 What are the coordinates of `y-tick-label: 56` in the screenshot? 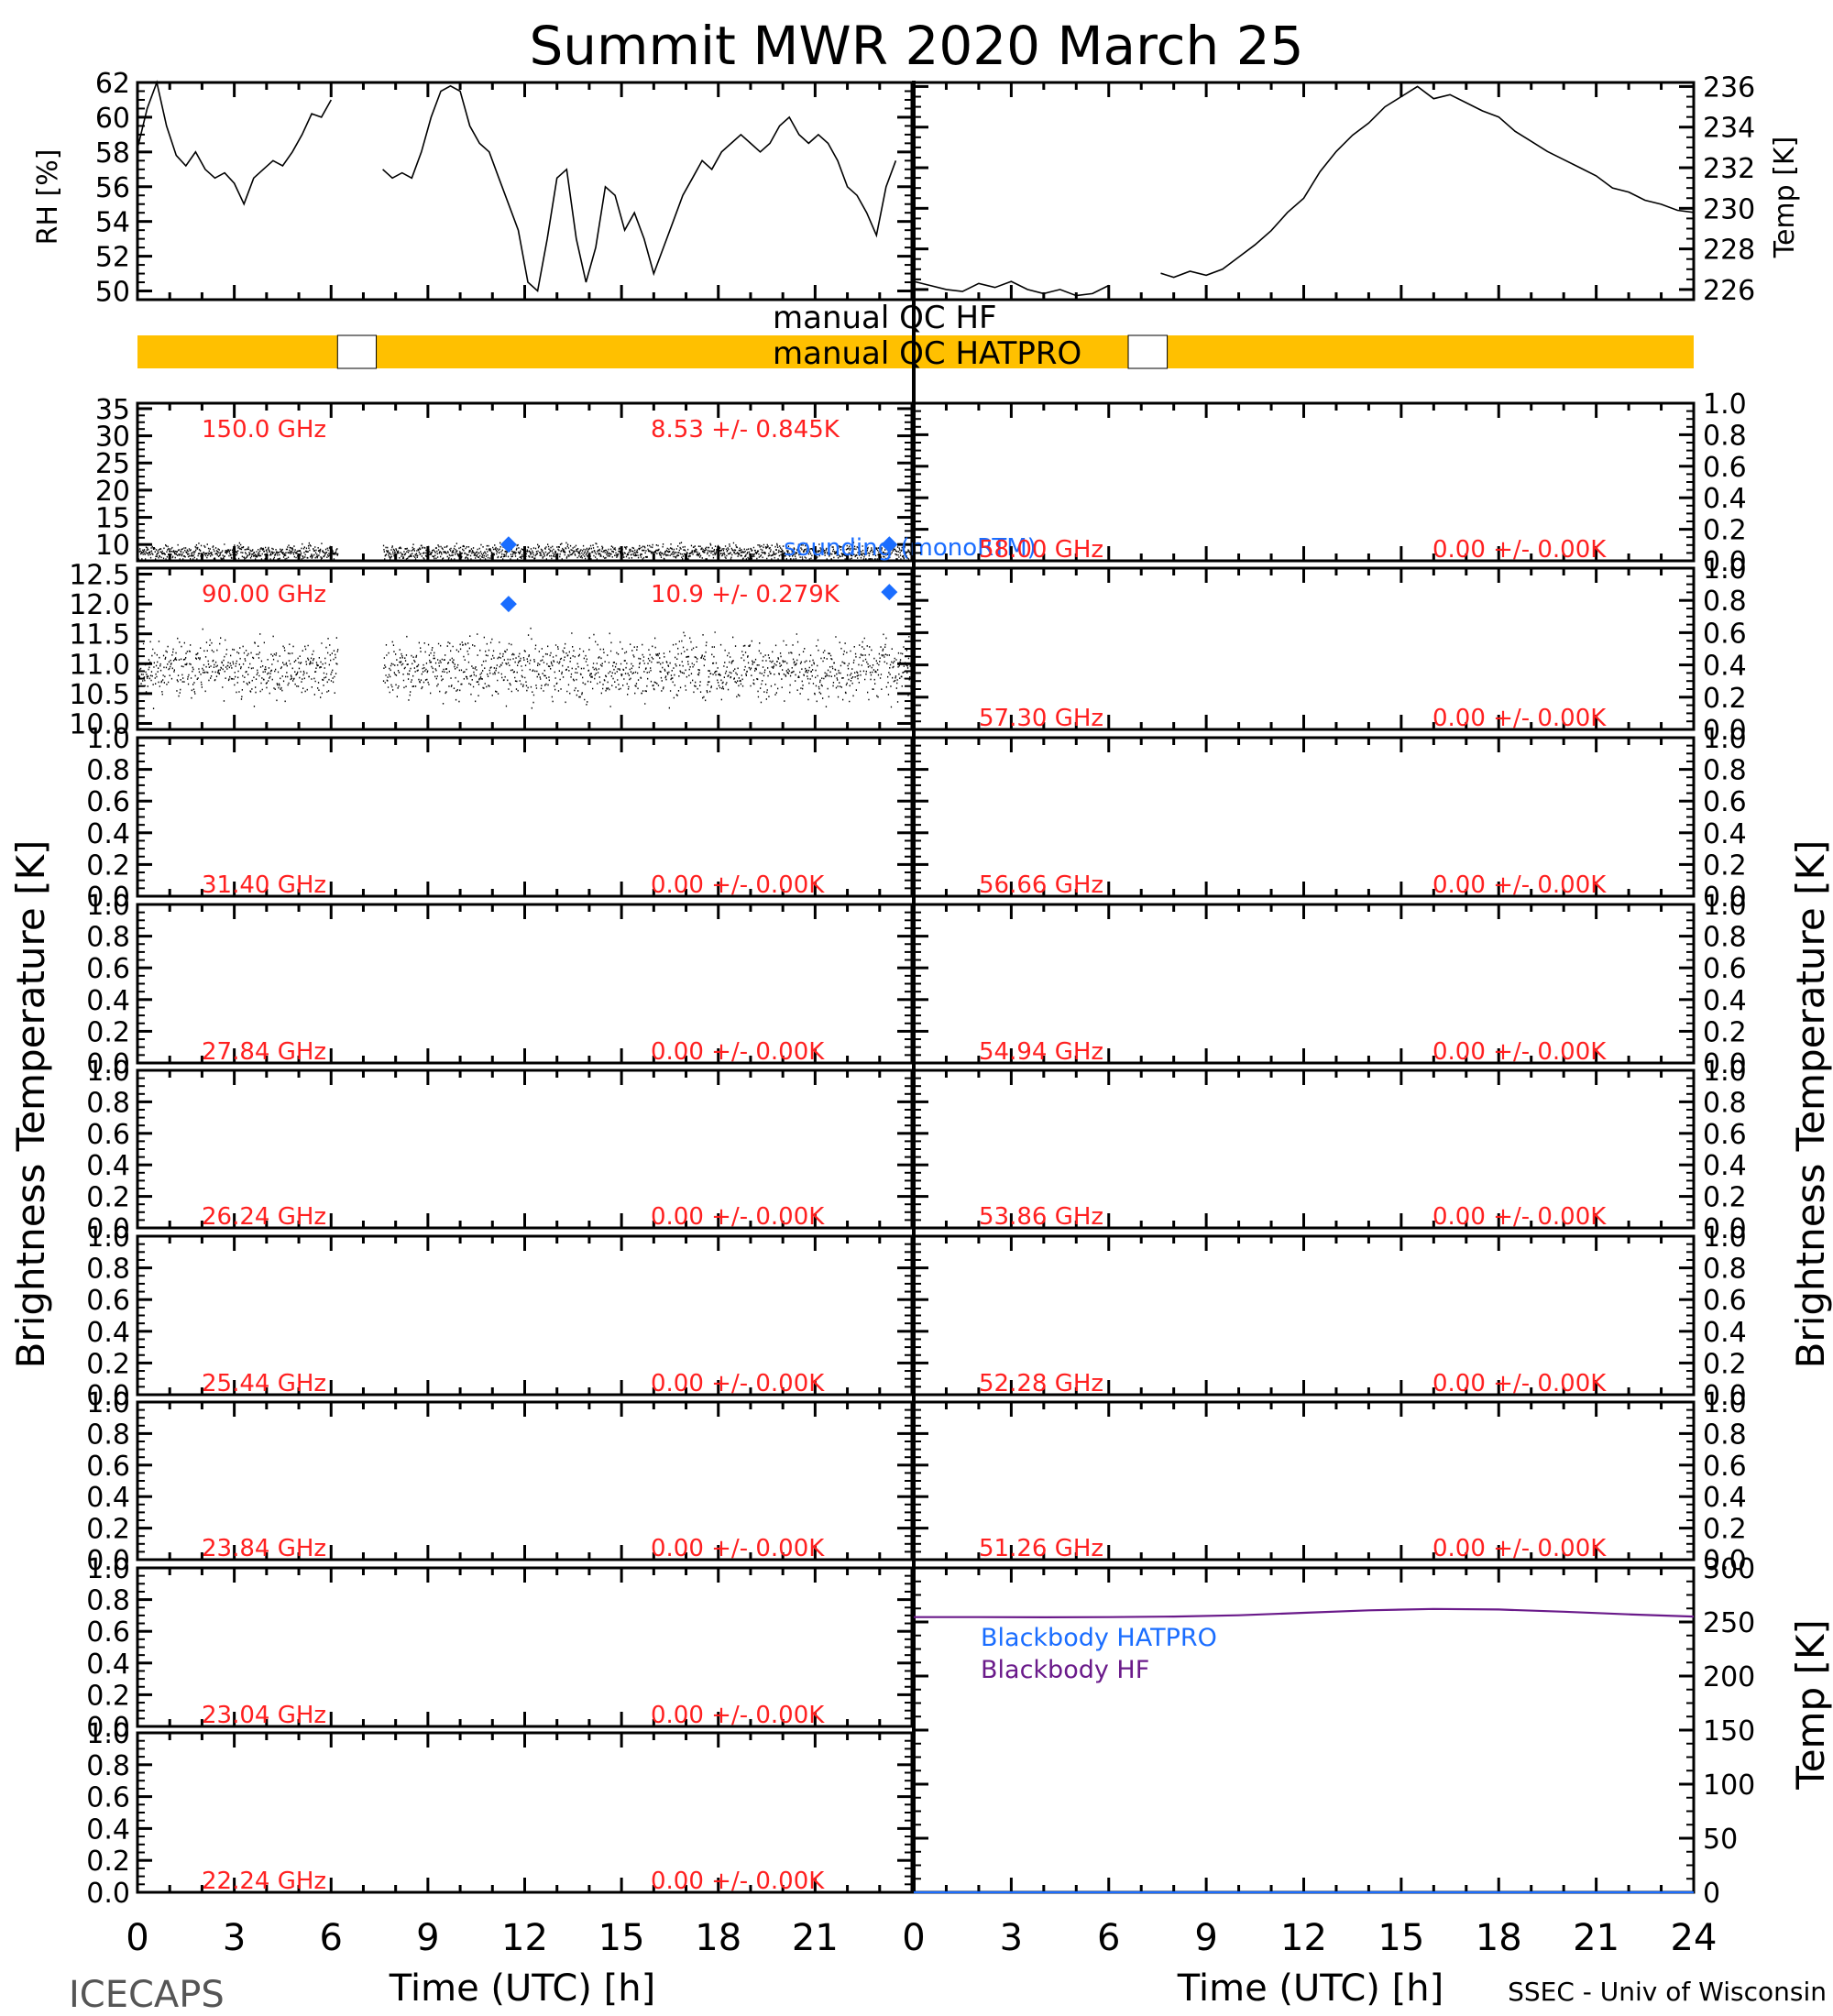 It's located at (112, 188).